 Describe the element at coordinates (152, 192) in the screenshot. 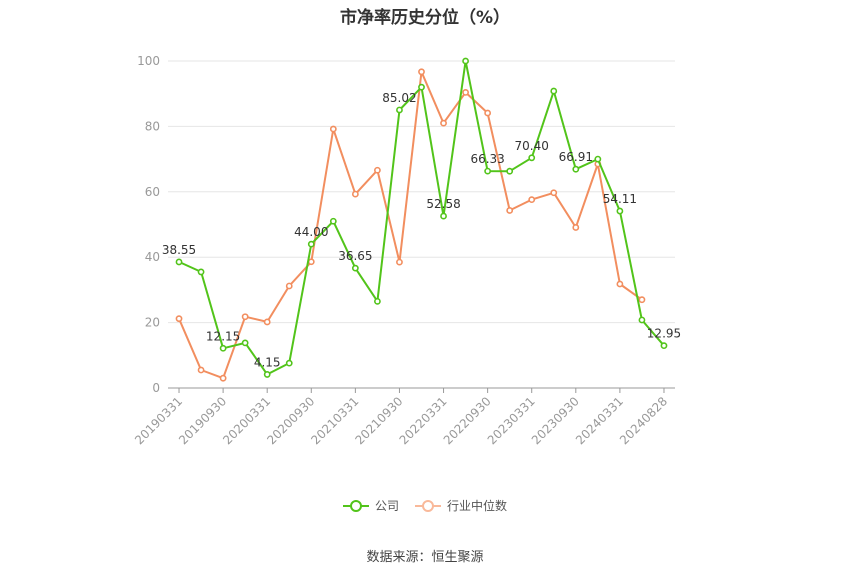

I see `y-tick-label: 60` at that location.